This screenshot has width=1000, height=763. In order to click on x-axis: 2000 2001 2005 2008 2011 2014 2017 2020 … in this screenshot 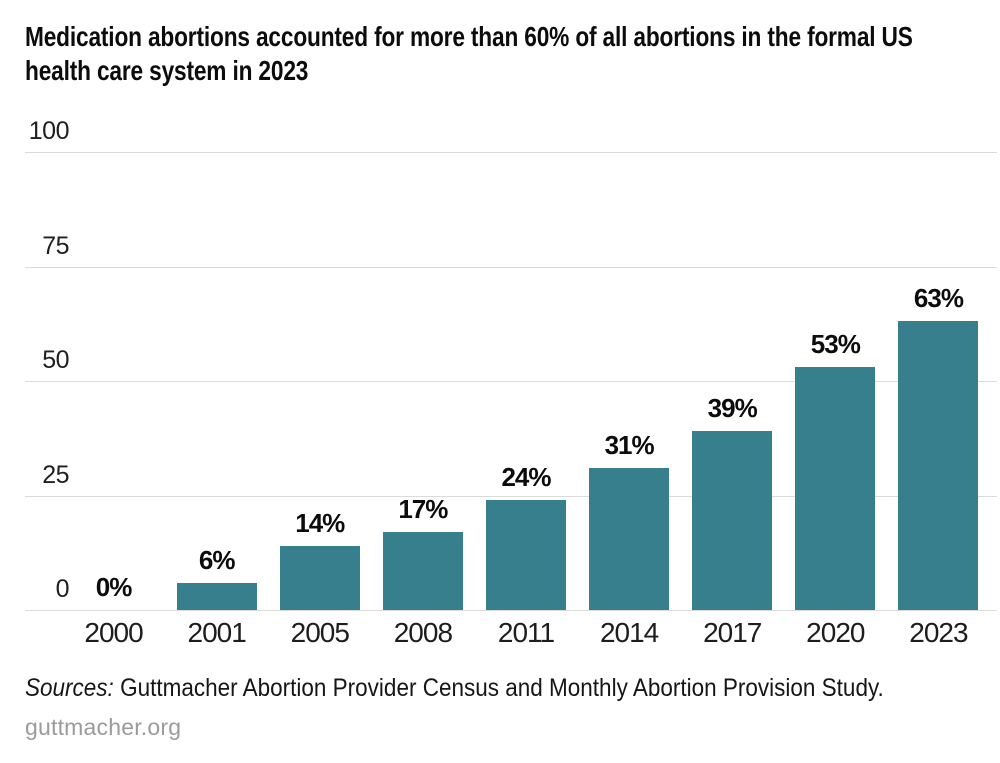, I will do `click(526, 633)`.